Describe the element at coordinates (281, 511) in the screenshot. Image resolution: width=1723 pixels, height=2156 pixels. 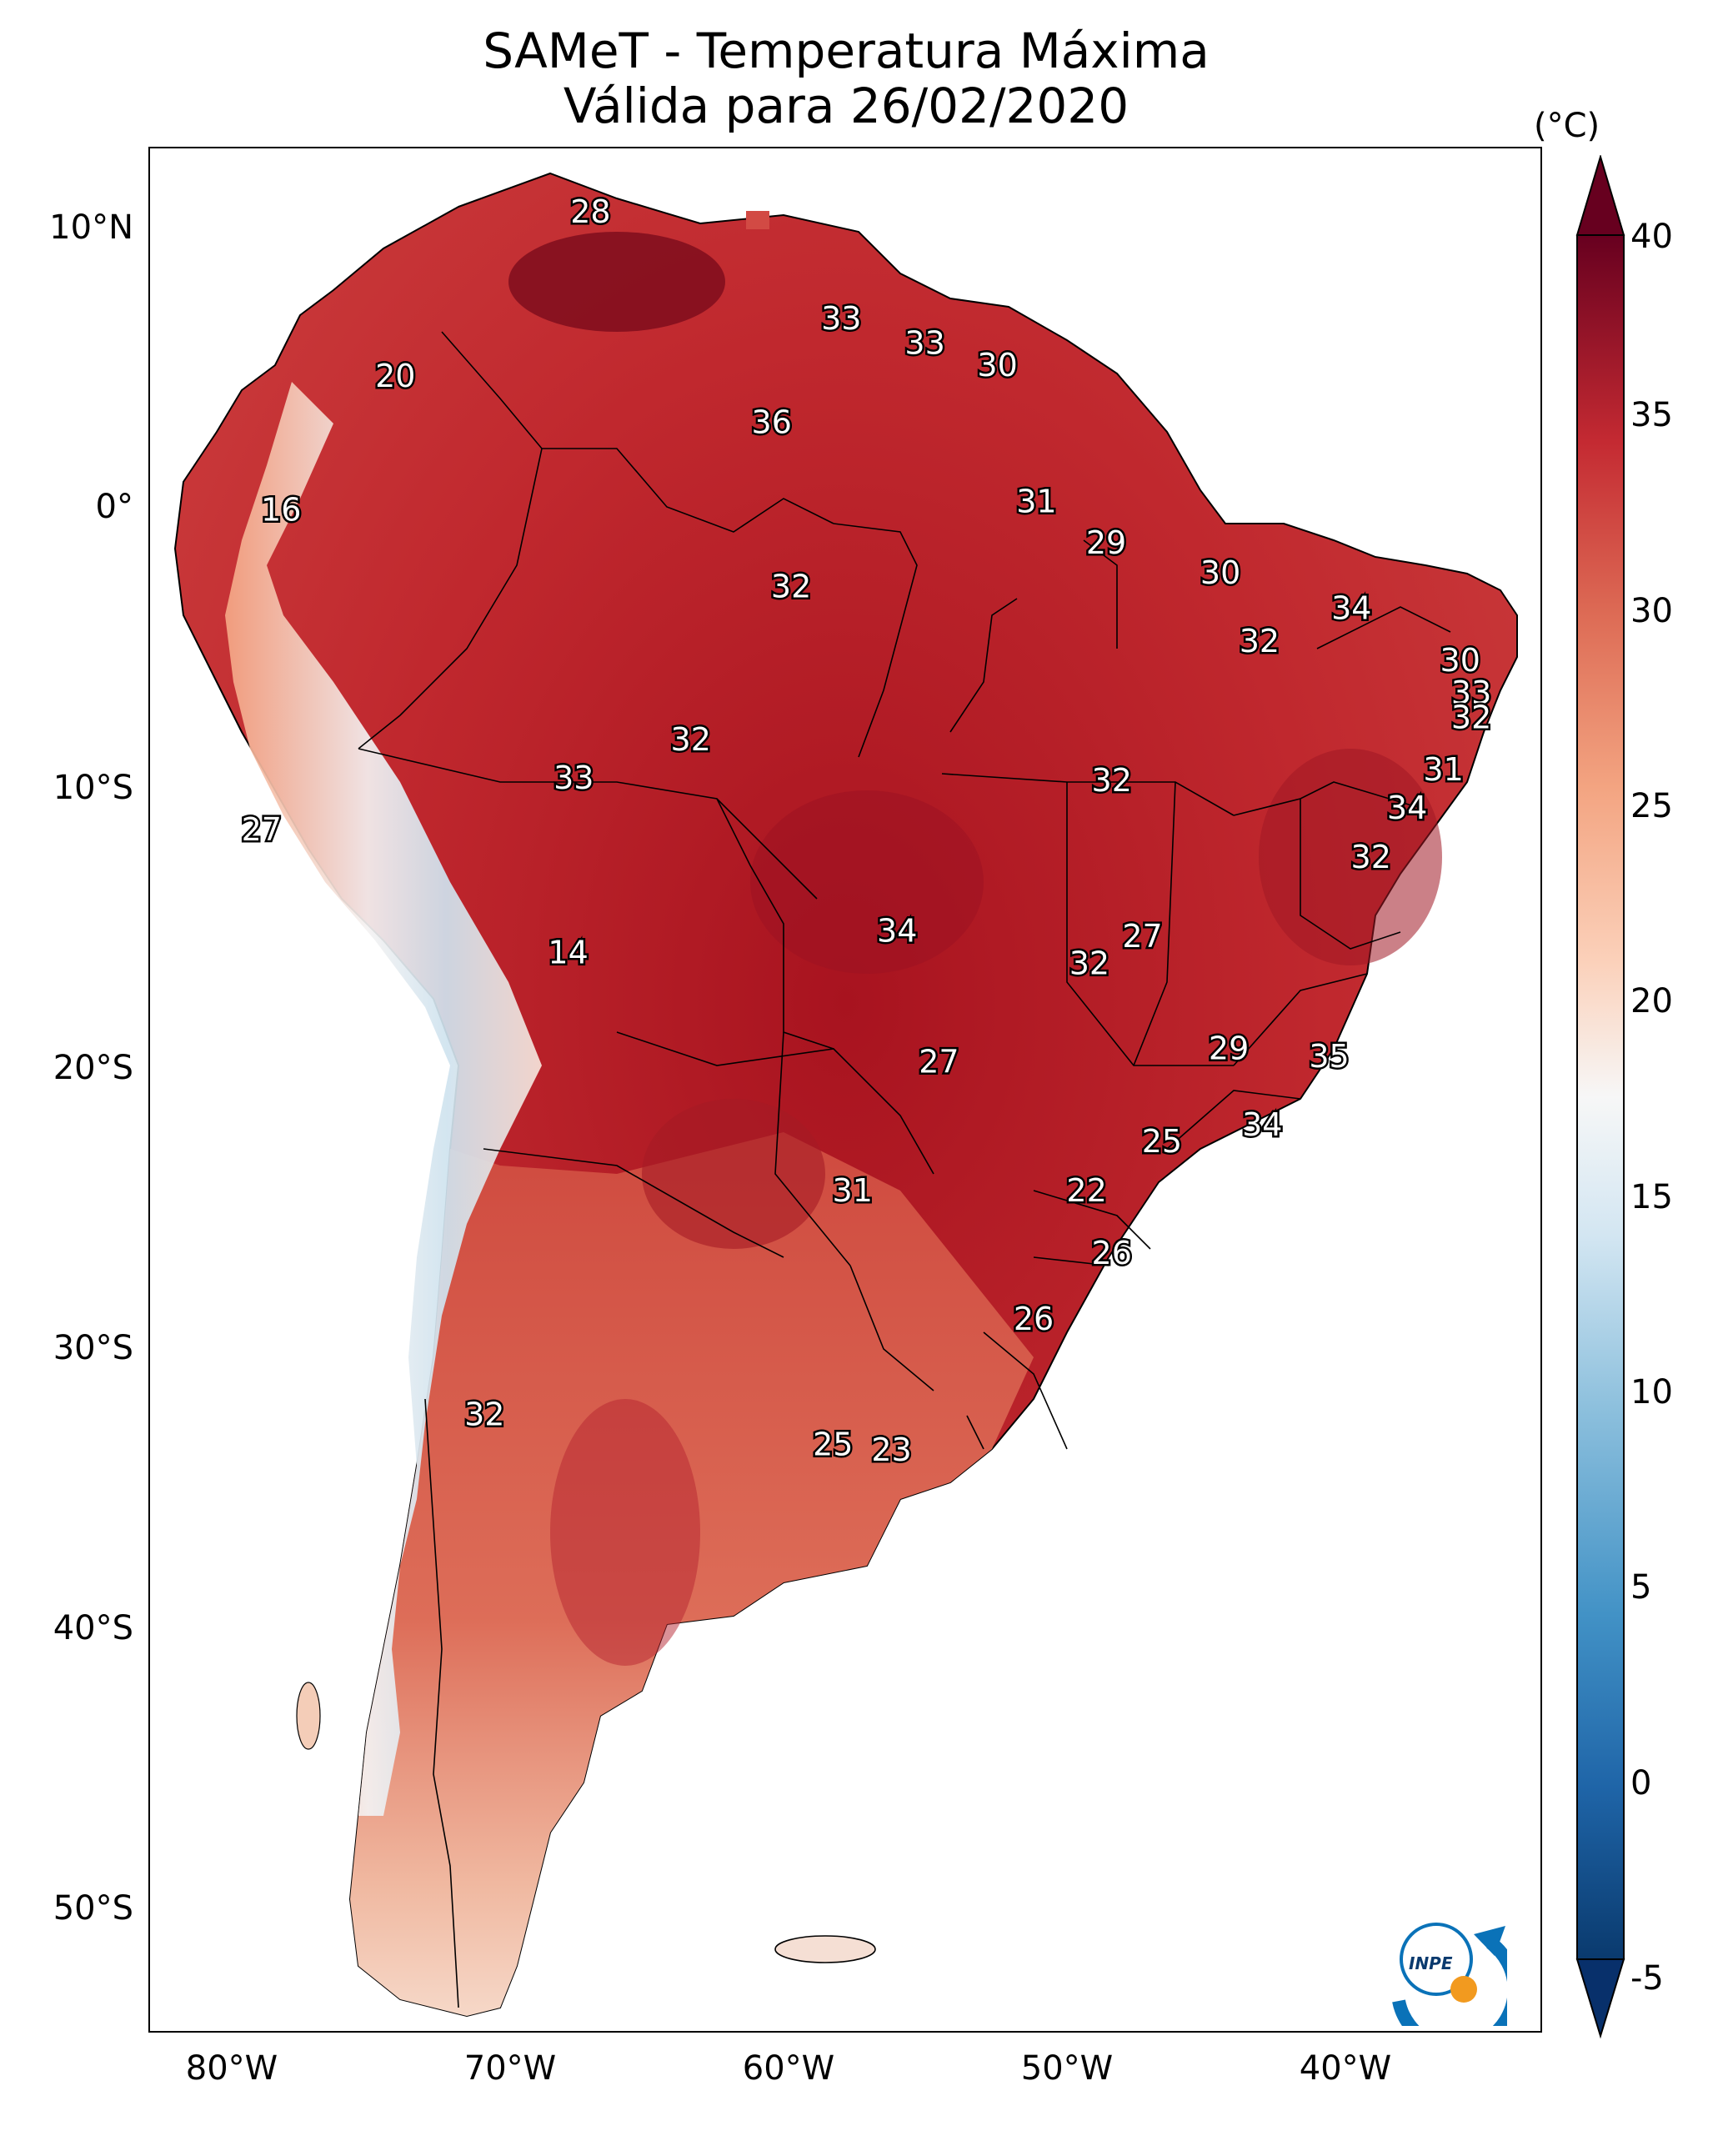
I see `value-label-2: 16` at that location.